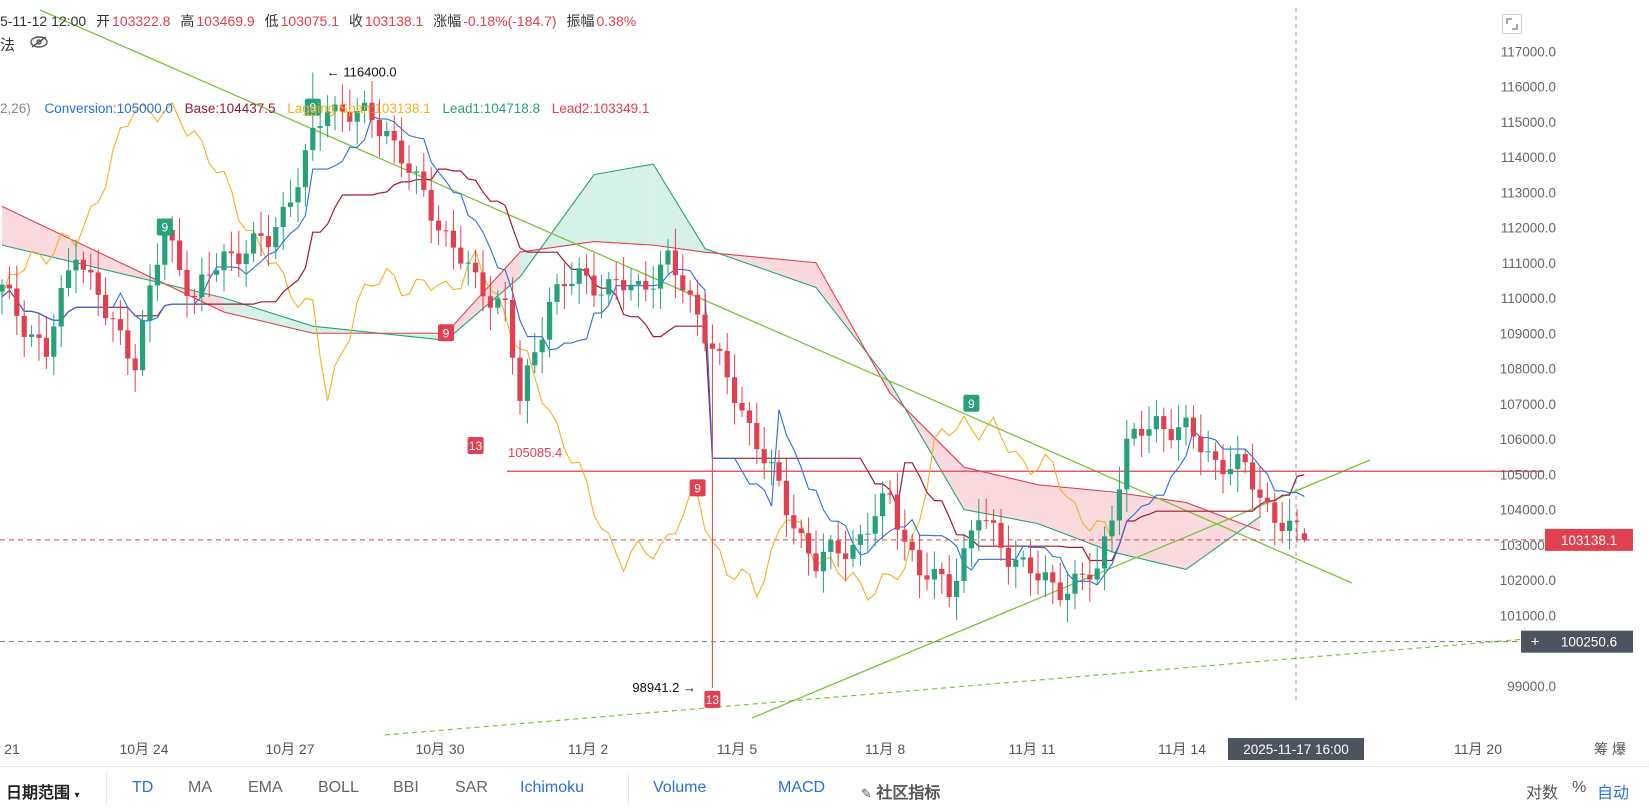  I want to click on indicator-ema: EMA, so click(265, 787).